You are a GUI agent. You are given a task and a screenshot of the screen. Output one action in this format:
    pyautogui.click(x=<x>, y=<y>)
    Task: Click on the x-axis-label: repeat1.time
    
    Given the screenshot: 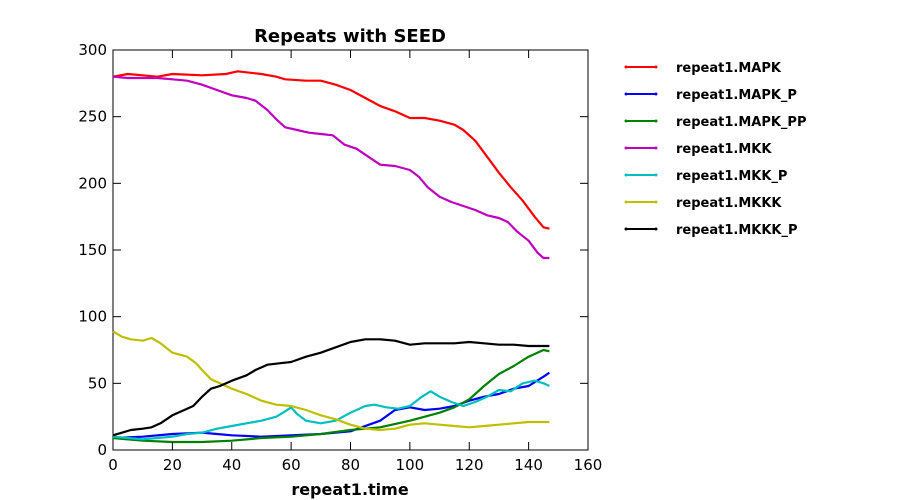 What is the action you would take?
    pyautogui.click(x=350, y=489)
    